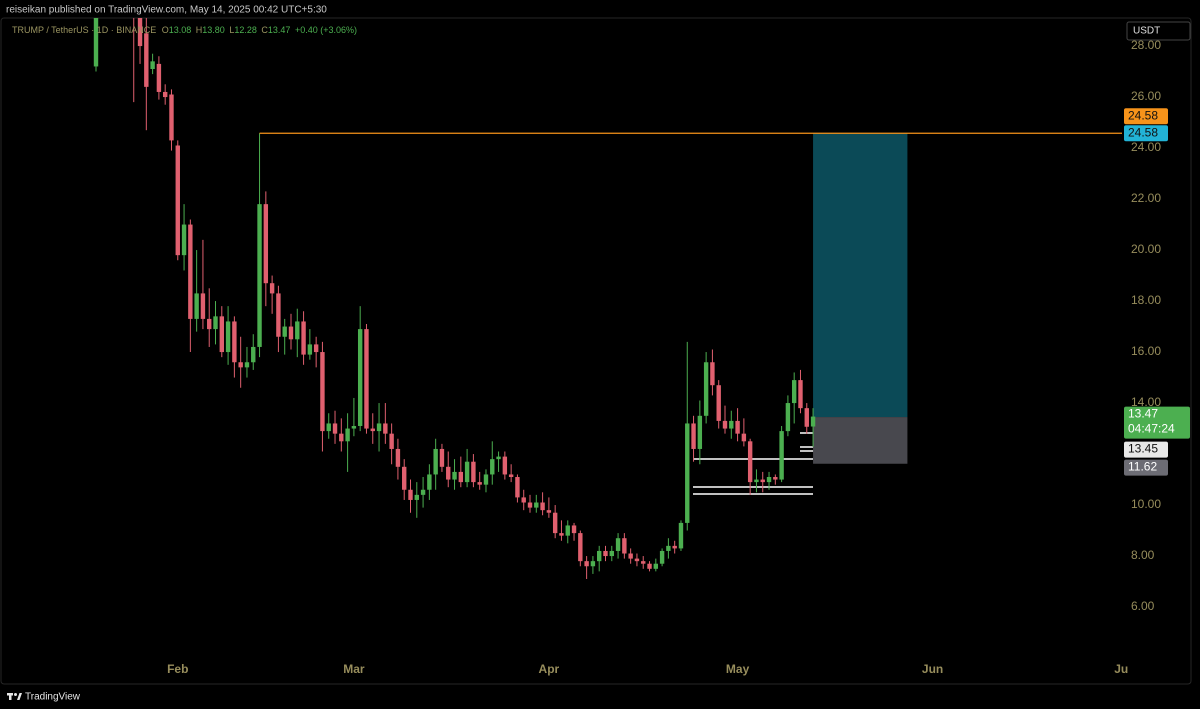  I want to click on entry-price-label: 13.45, so click(1143, 449).